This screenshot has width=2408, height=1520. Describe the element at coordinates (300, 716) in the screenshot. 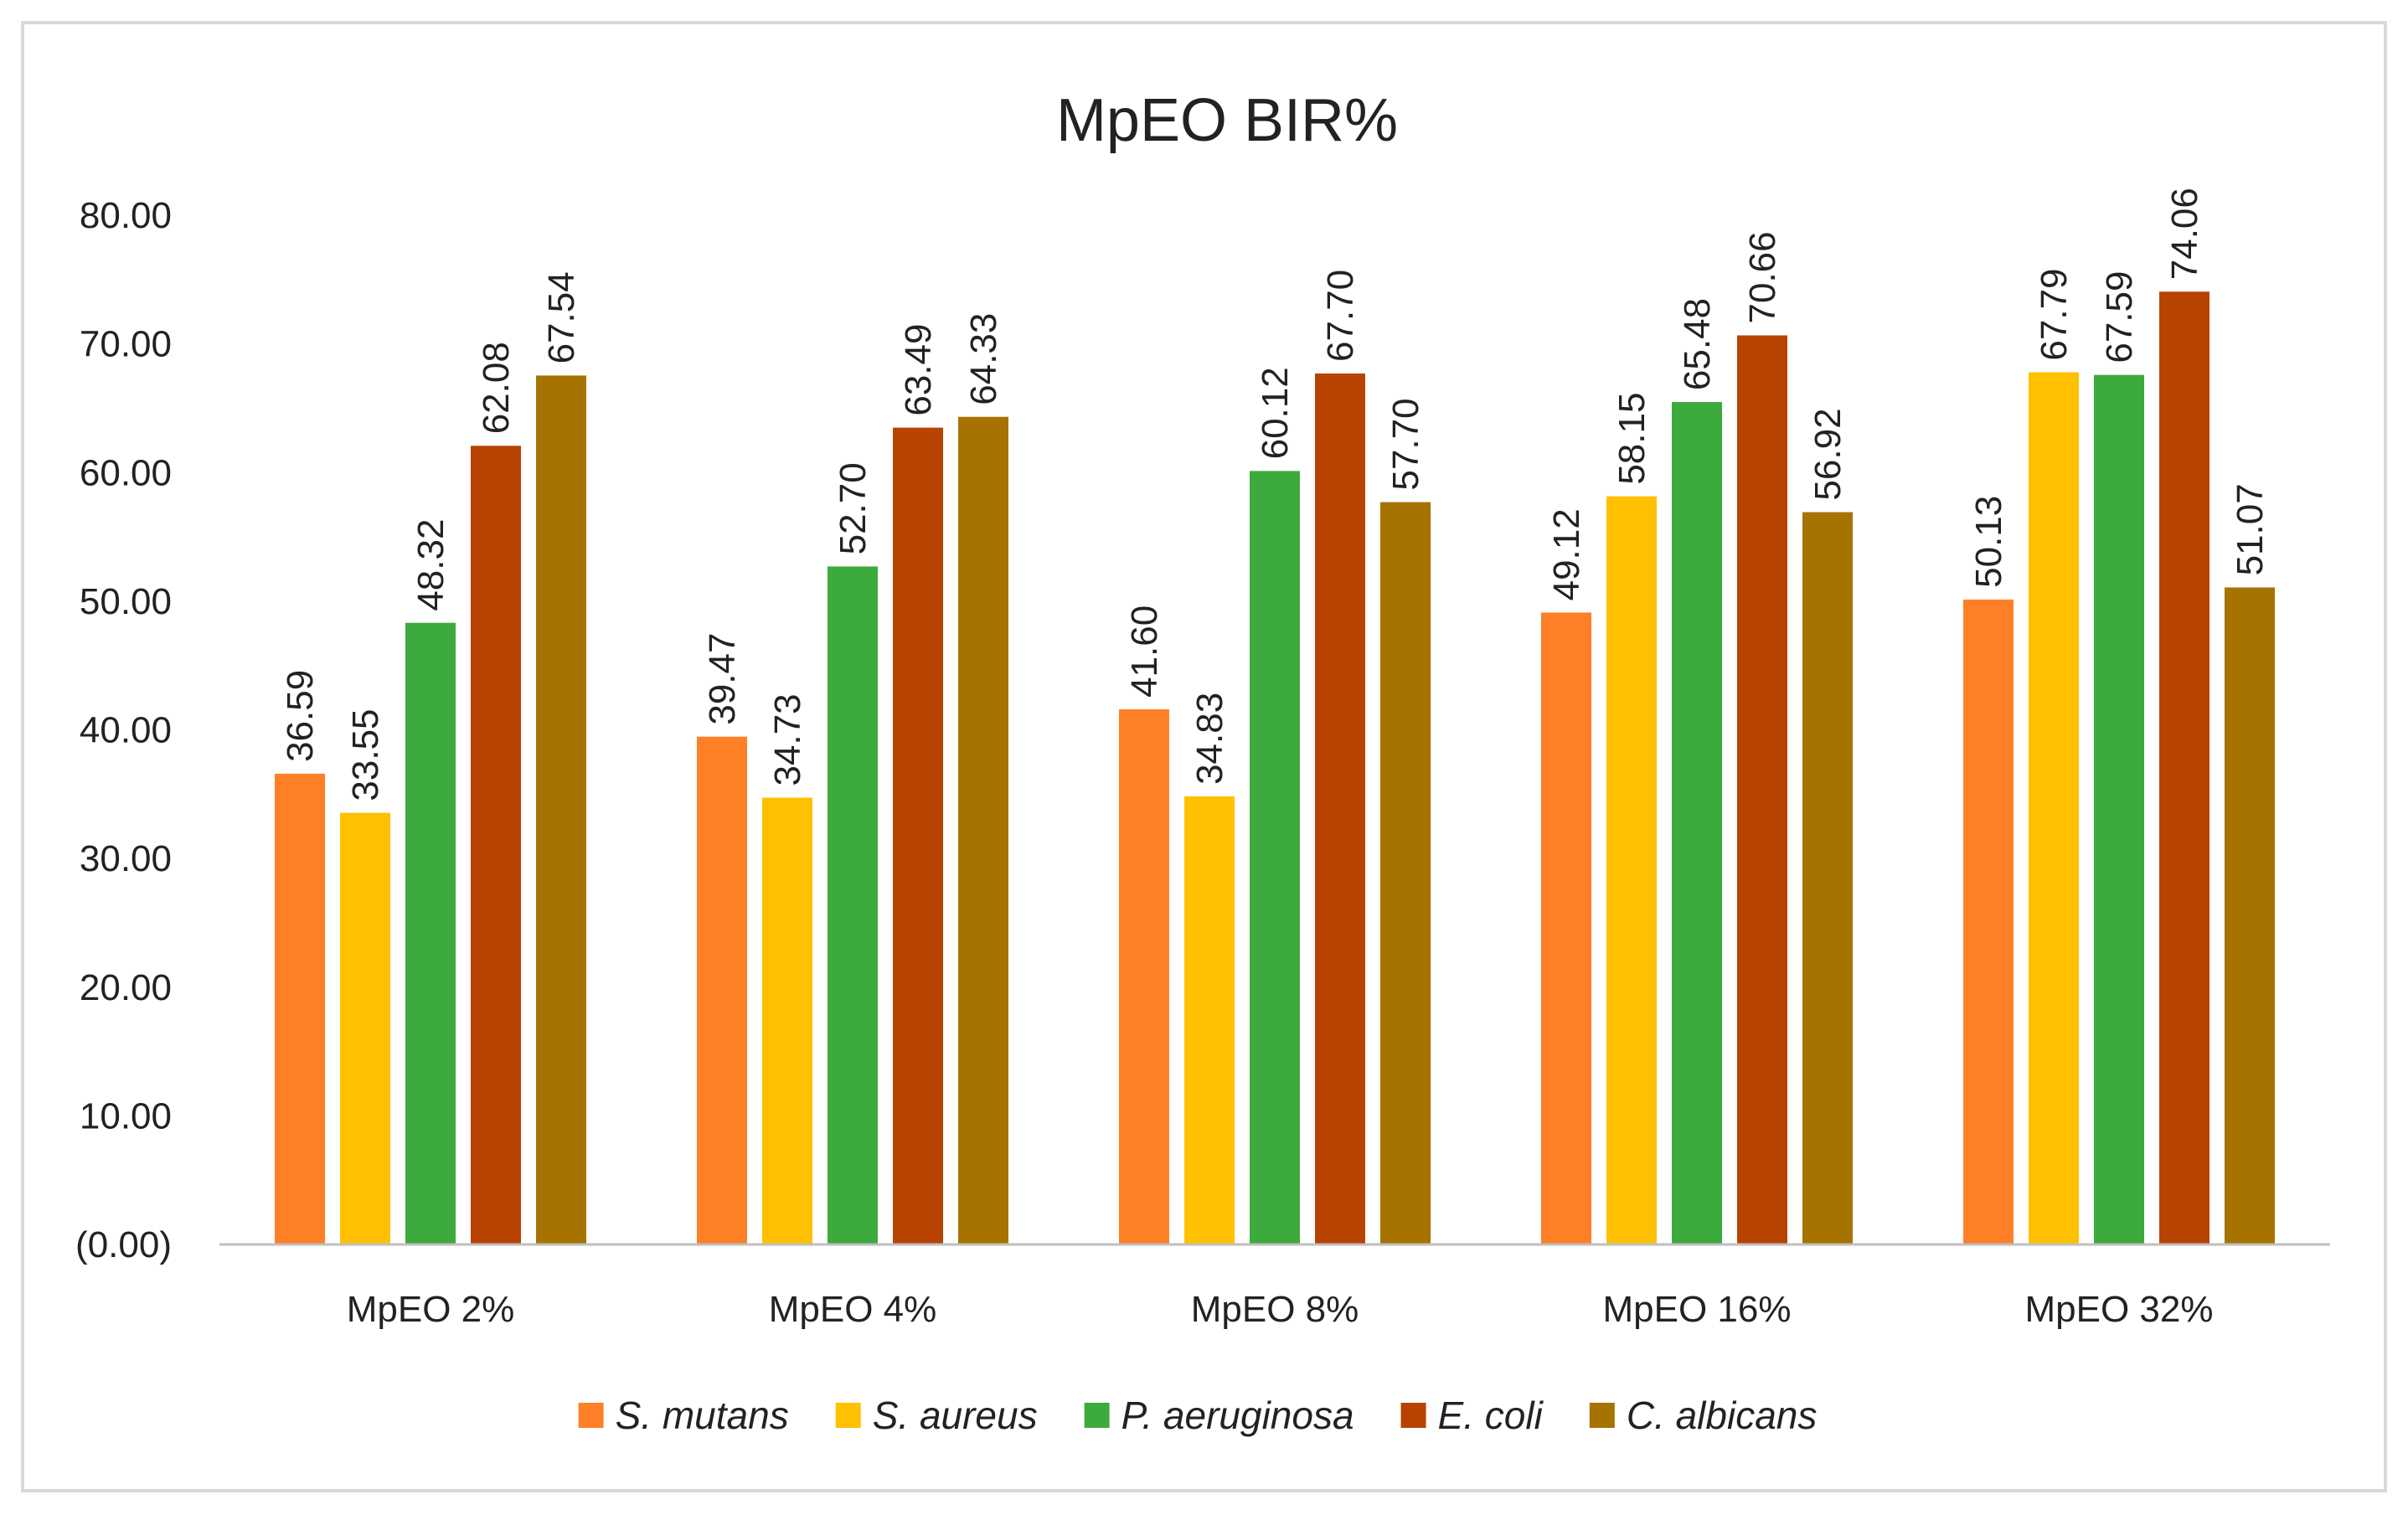

I see `data-label: 36.59` at that location.